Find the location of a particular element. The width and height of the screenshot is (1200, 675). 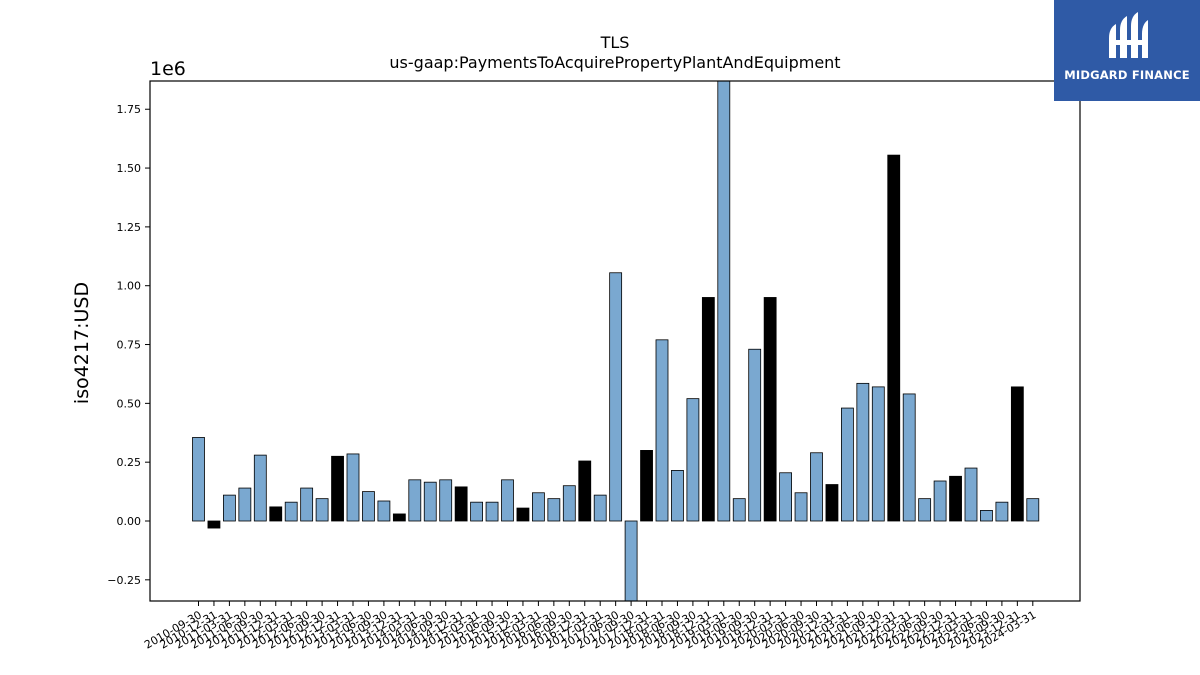

y-tick-label: 0.25 is located at coordinates (129, 462).